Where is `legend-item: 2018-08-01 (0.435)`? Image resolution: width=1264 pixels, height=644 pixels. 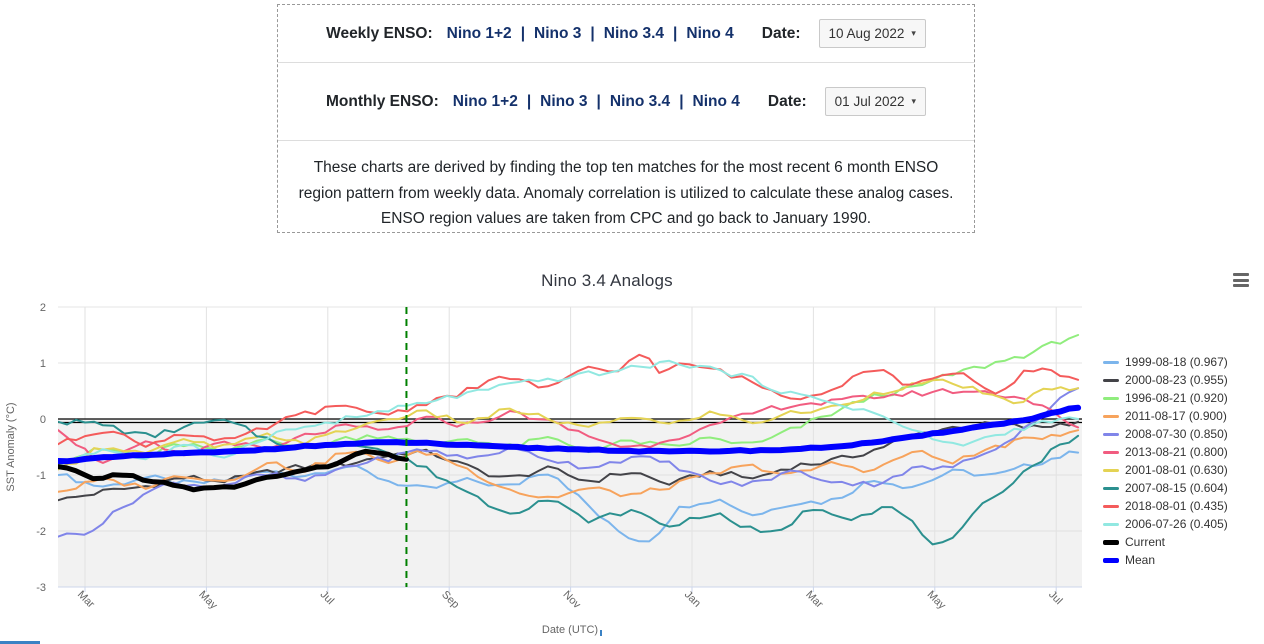
legend-item: 2018-08-01 (0.435) is located at coordinates (1165, 506).